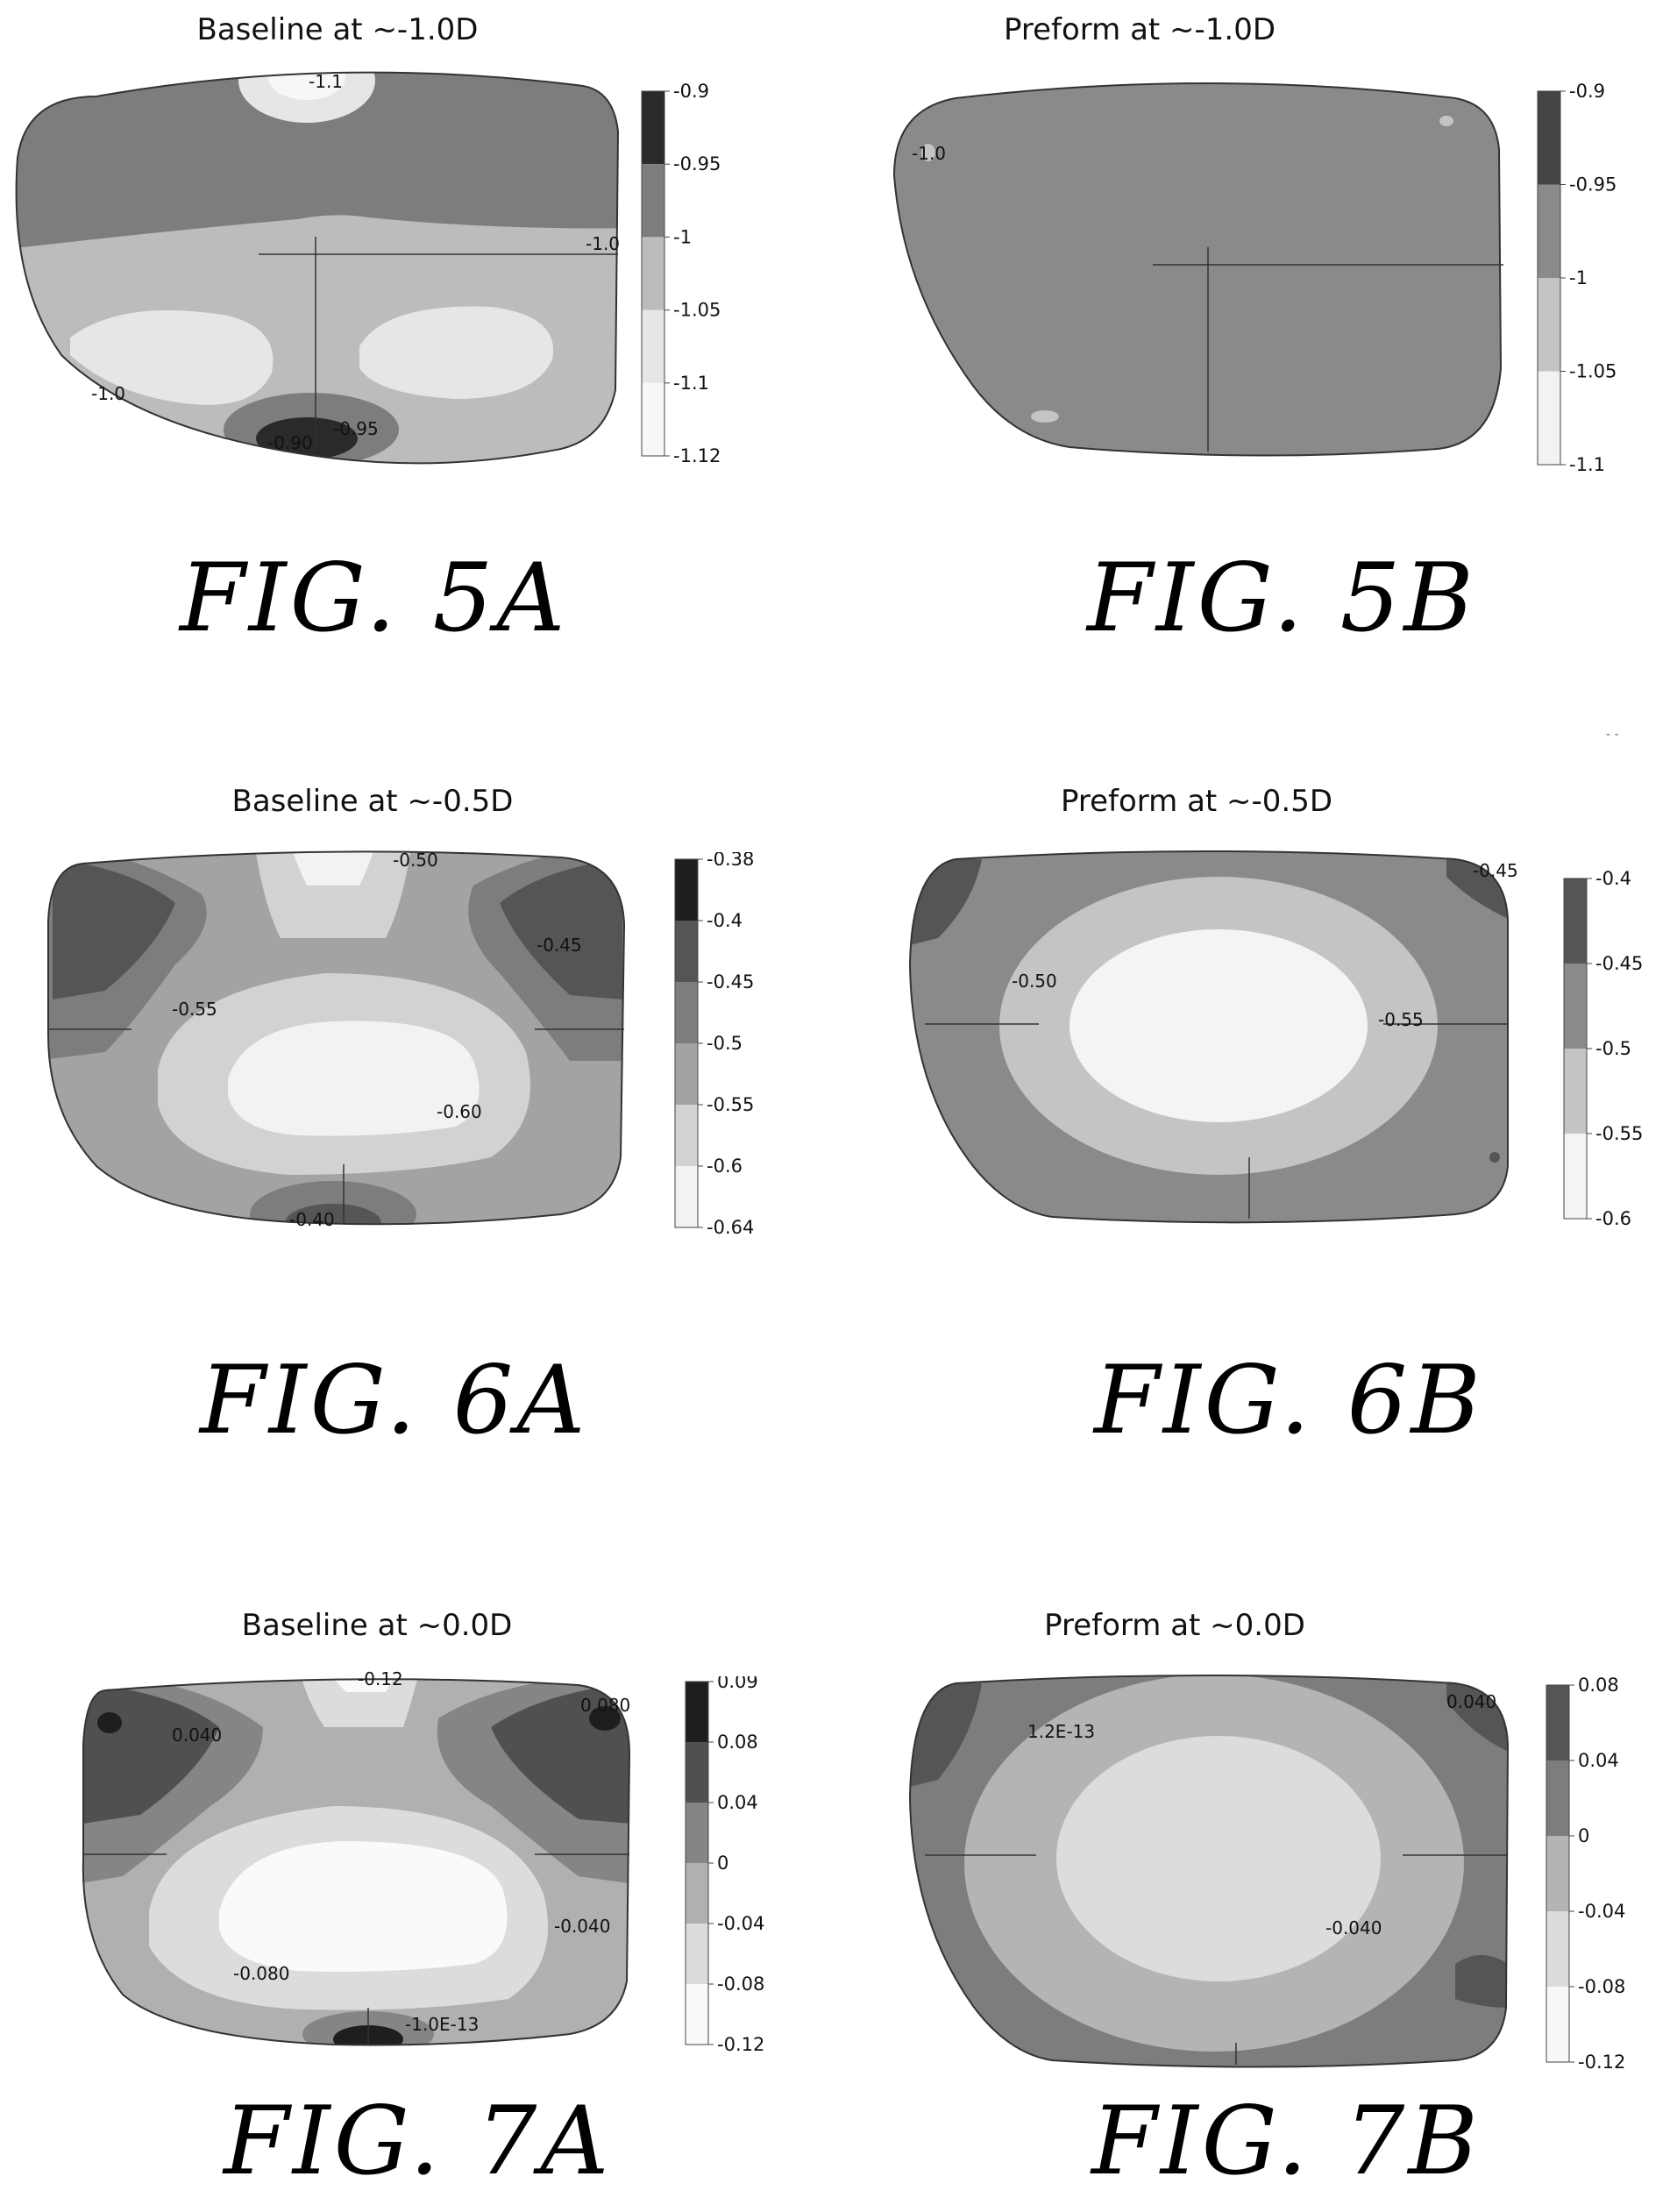  What do you see at coordinates (356, 1857) in the screenshot?
I see `contour-map: -0.12 0.040 0.080 -0.040 -0.080 -1.0E-13` at bounding box center [356, 1857].